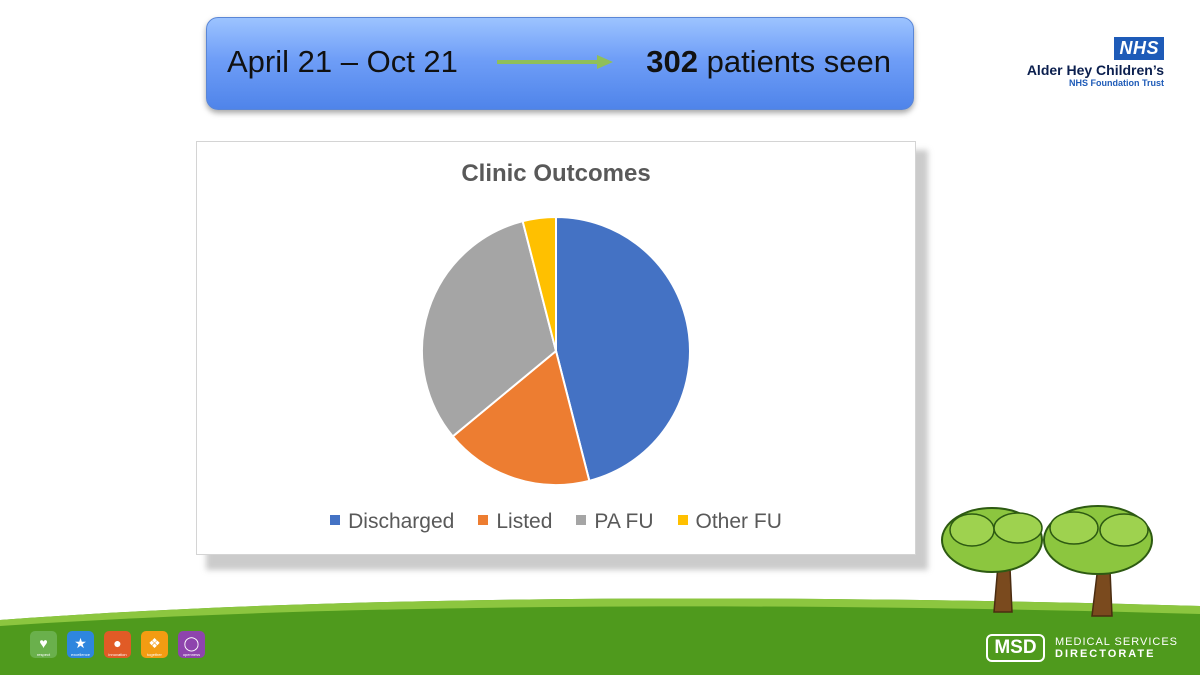  I want to click on green-hill, so click(600, 636).